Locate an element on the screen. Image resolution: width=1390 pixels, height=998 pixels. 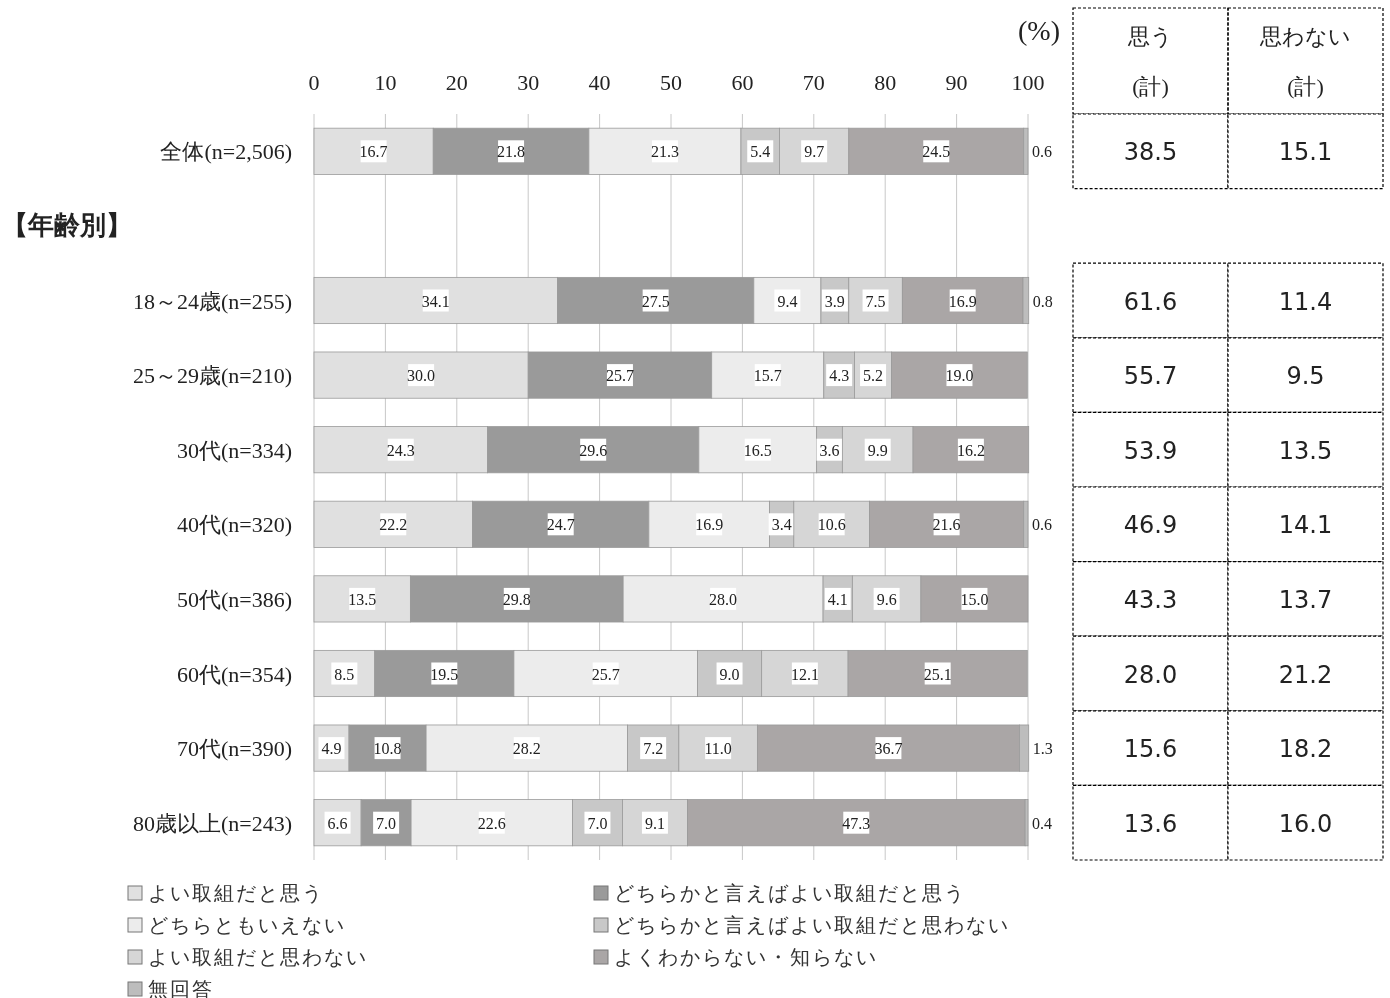
text: 16.0 is located at coordinates (1305, 823).